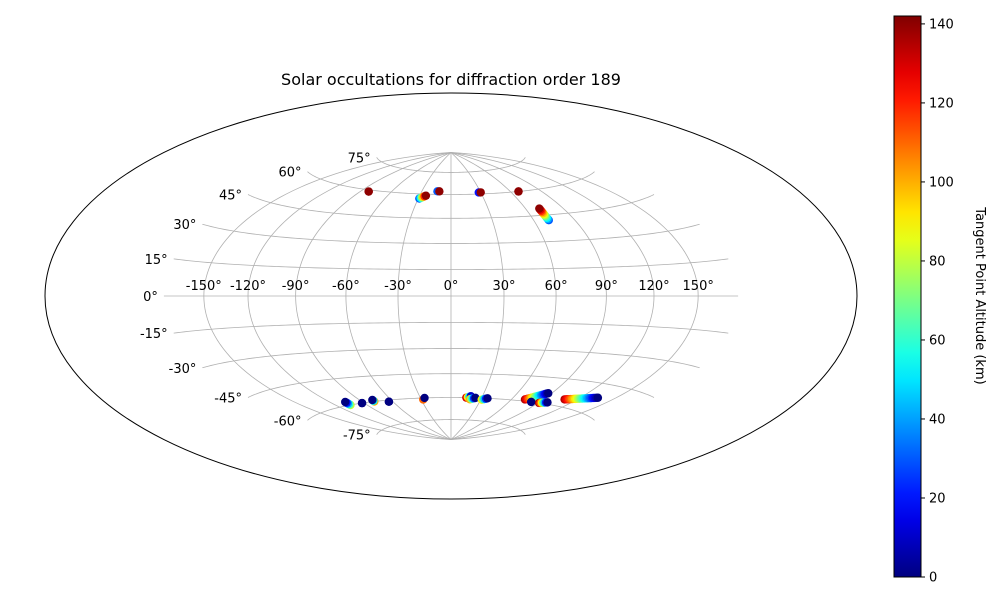 Image resolution: width=1000 pixels, height=604 pixels. What do you see at coordinates (937, 261) in the screenshot?
I see `colorbar-tick-label: 80` at bounding box center [937, 261].